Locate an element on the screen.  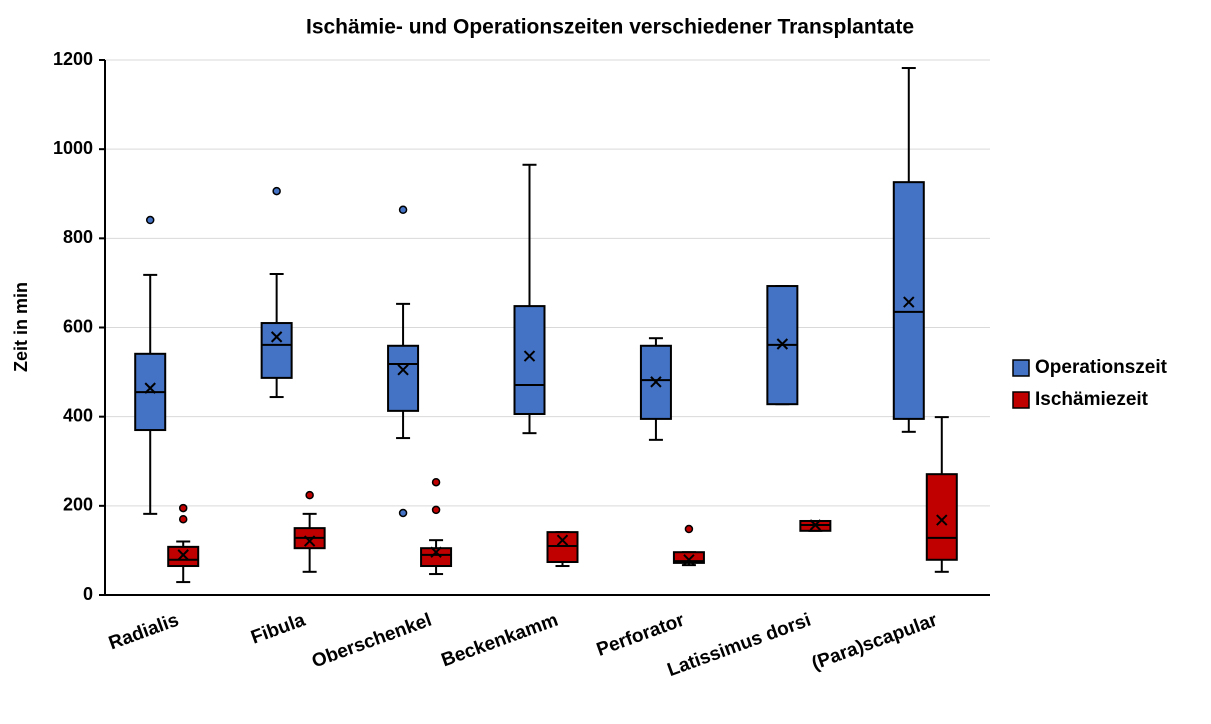
x-tick-label: Radialis is located at coordinates (144, 632).